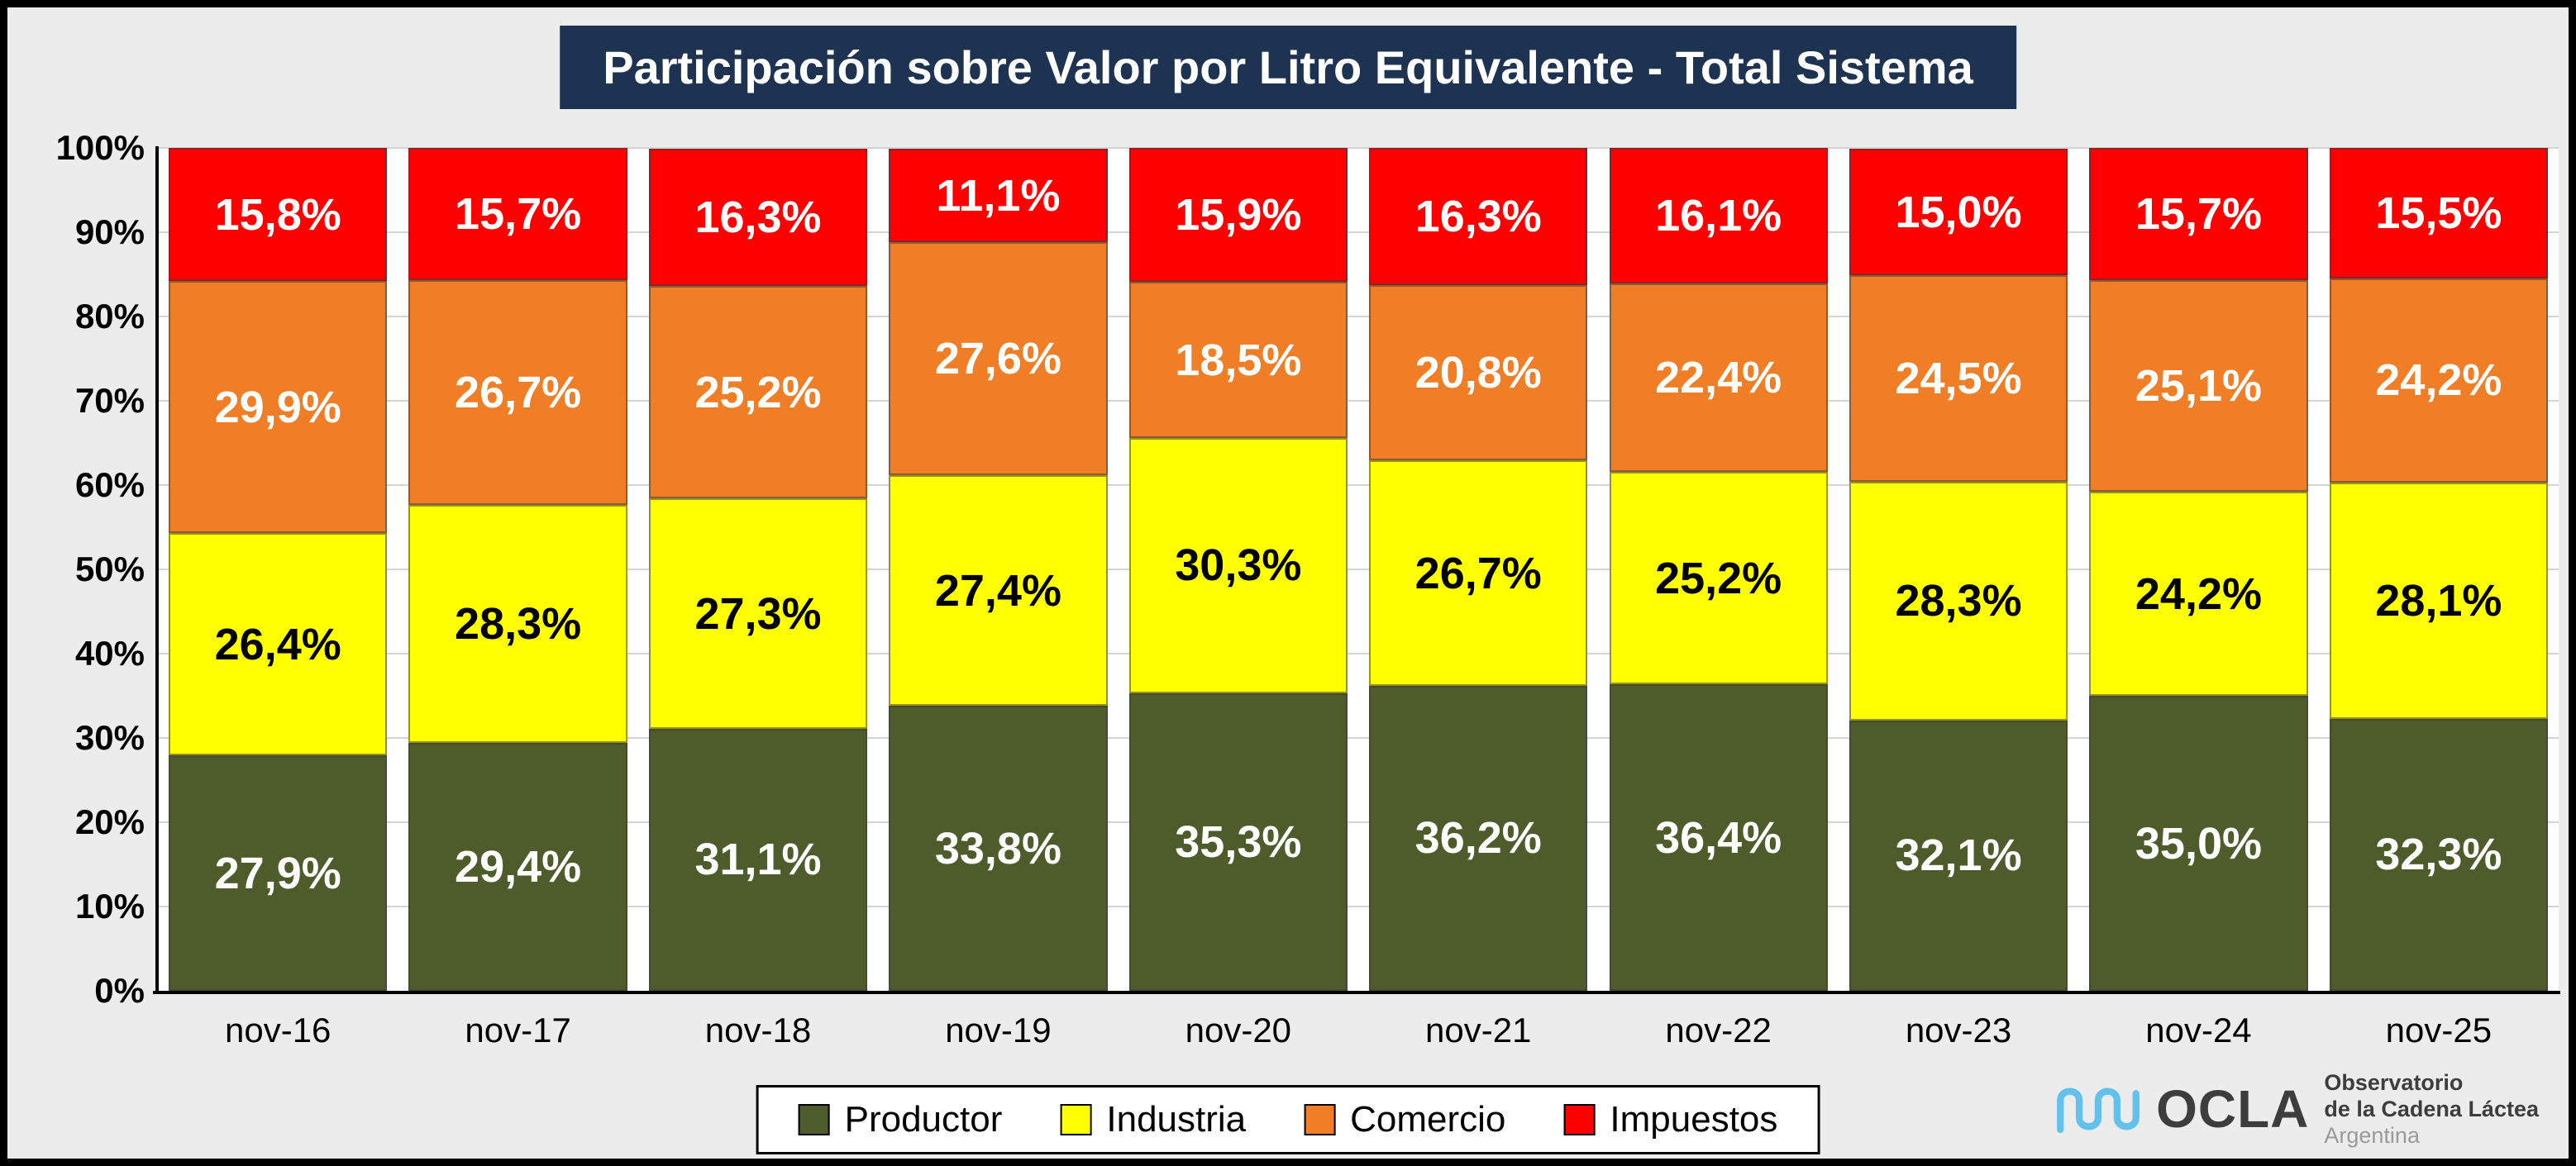 Image resolution: width=2576 pixels, height=1166 pixels. Describe the element at coordinates (2439, 1030) in the screenshot. I see `x-tick-label: nov-25` at that location.